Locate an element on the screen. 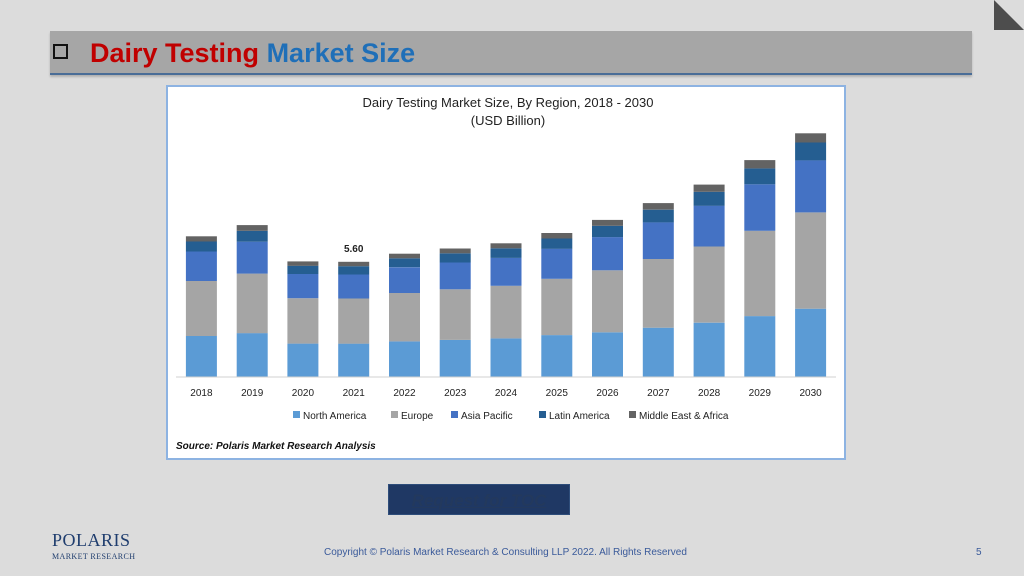 This screenshot has width=1024, height=576. request-toc-button: Request for TOC is located at coordinates (479, 499).